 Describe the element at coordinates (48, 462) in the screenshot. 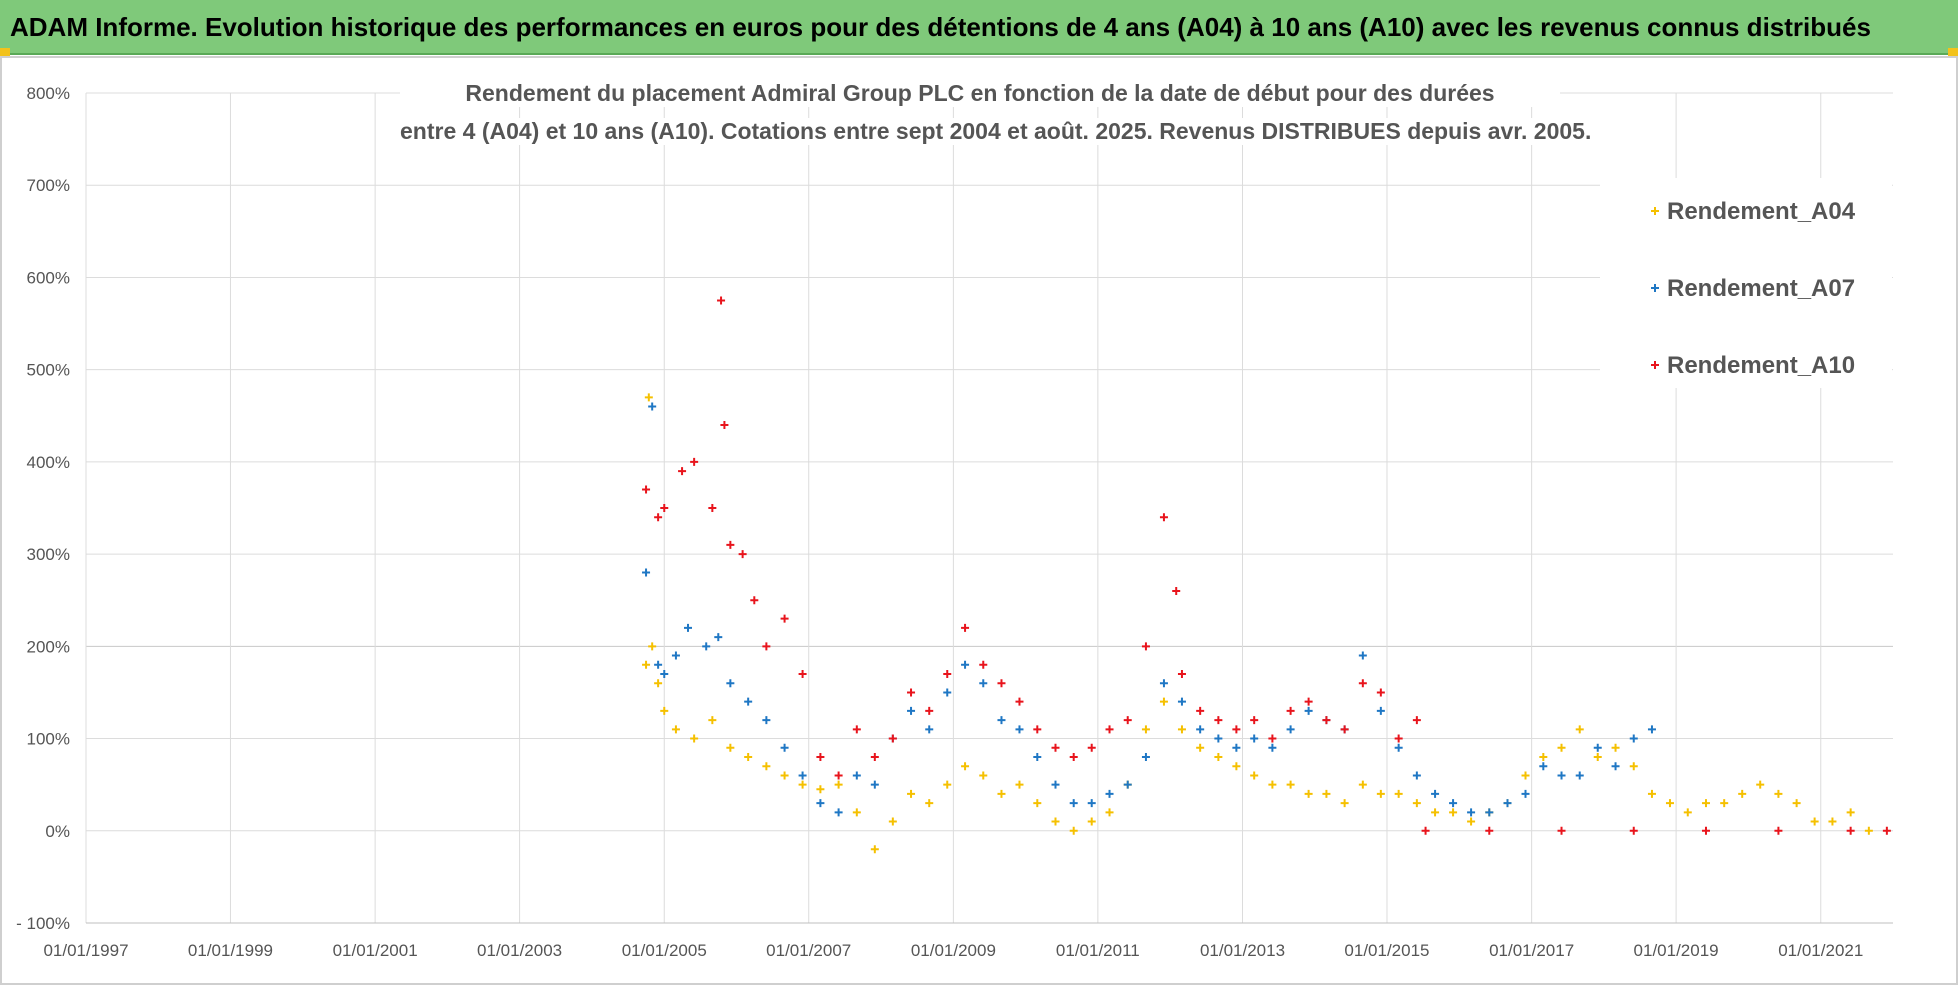

I see `y-tick-label: 400%` at that location.